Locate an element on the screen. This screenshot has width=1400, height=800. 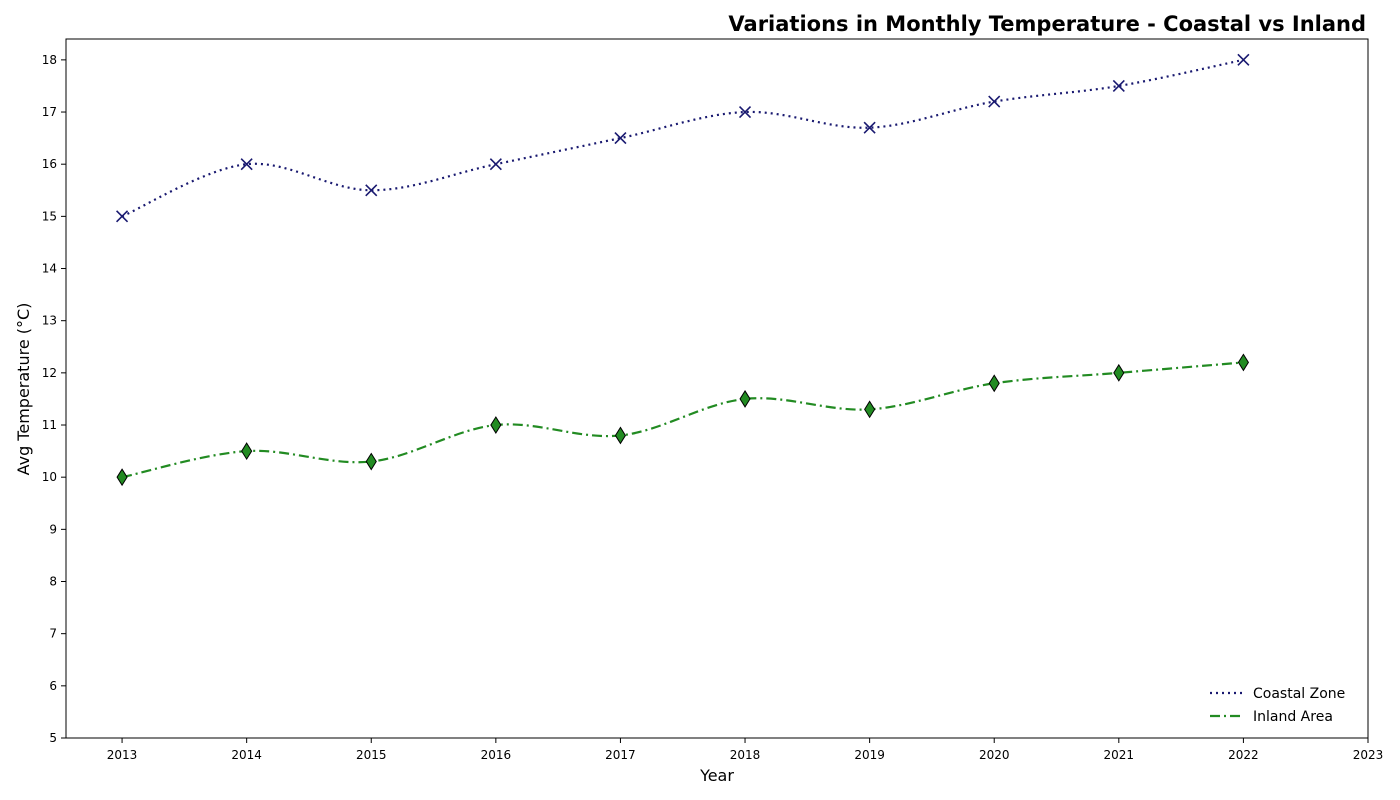
x-axis-label: Year is located at coordinates (716, 775).